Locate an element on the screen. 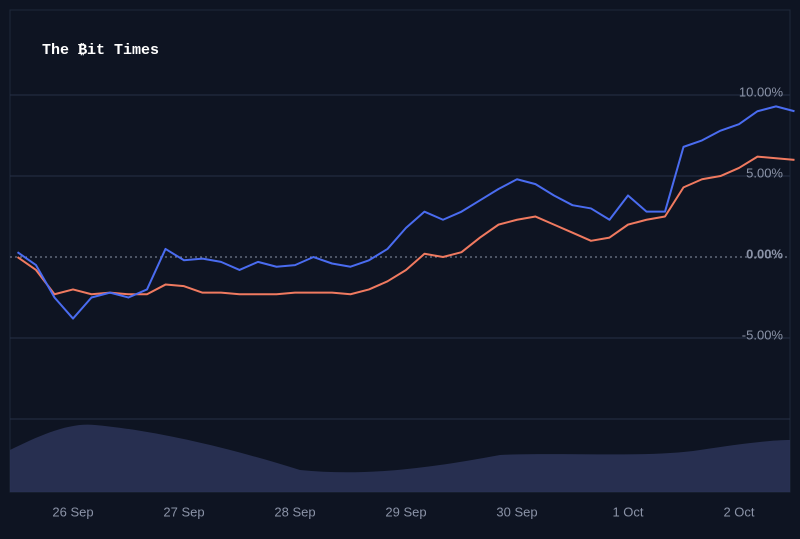  x-tick-label: 2 Oct is located at coordinates (738, 511).